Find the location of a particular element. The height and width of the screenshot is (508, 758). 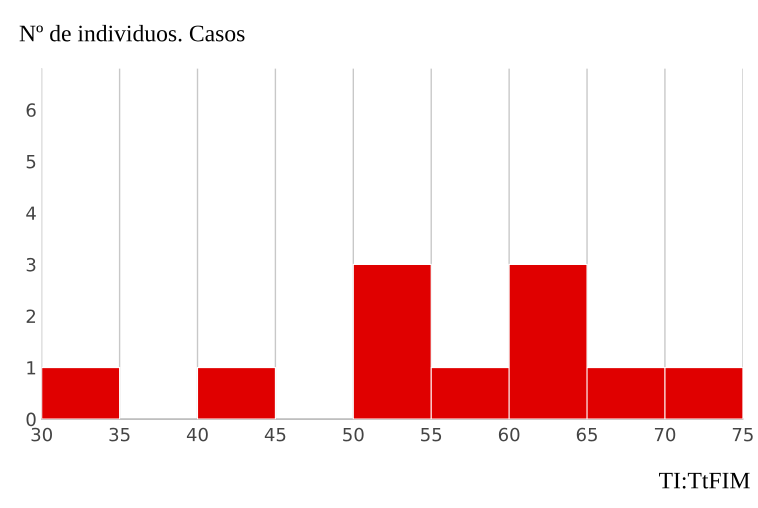

x-tick-label: 55 is located at coordinates (431, 435).